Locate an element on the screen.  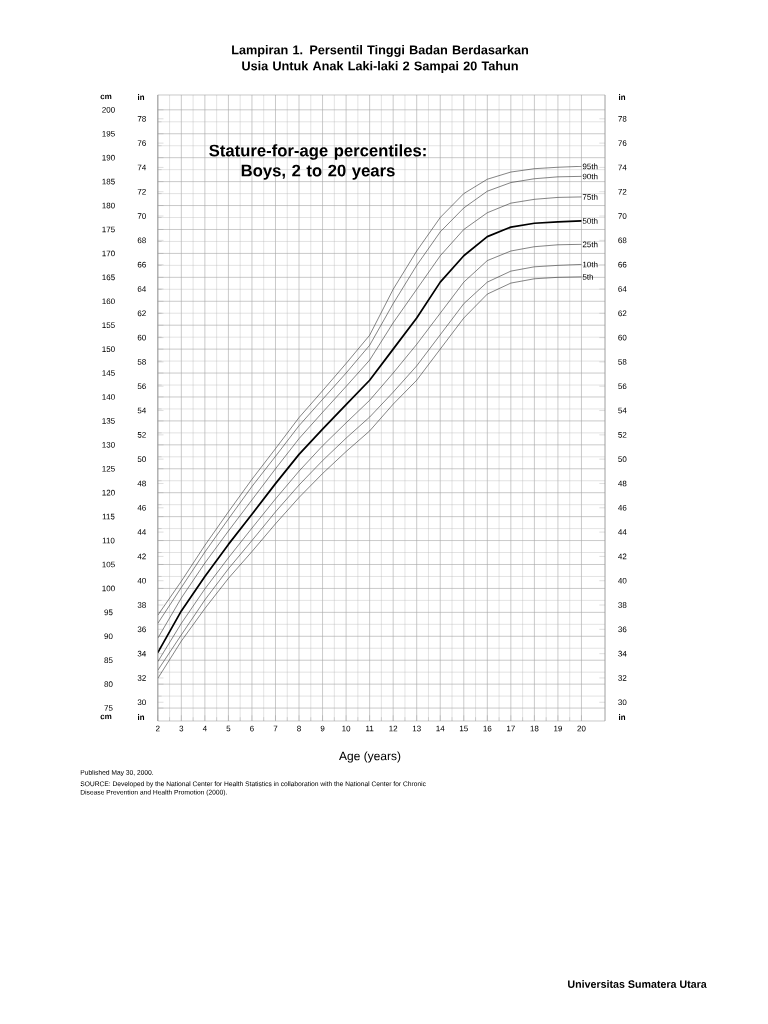
x-tick-label: 3 is located at coordinates (181, 728).